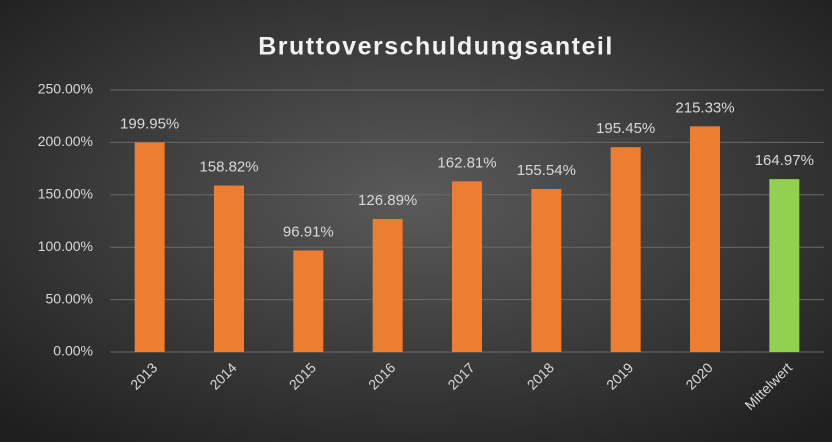  I want to click on value-label: 162.81%, so click(466, 162).